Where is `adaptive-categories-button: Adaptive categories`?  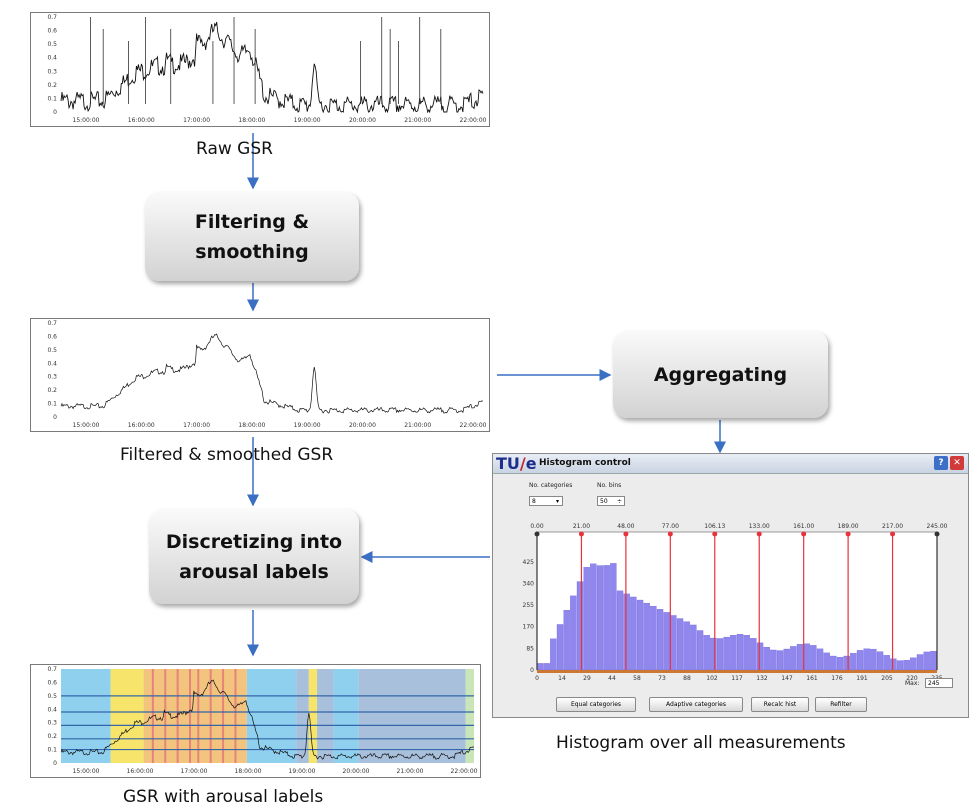 adaptive-categories-button: Adaptive categories is located at coordinates (696, 704).